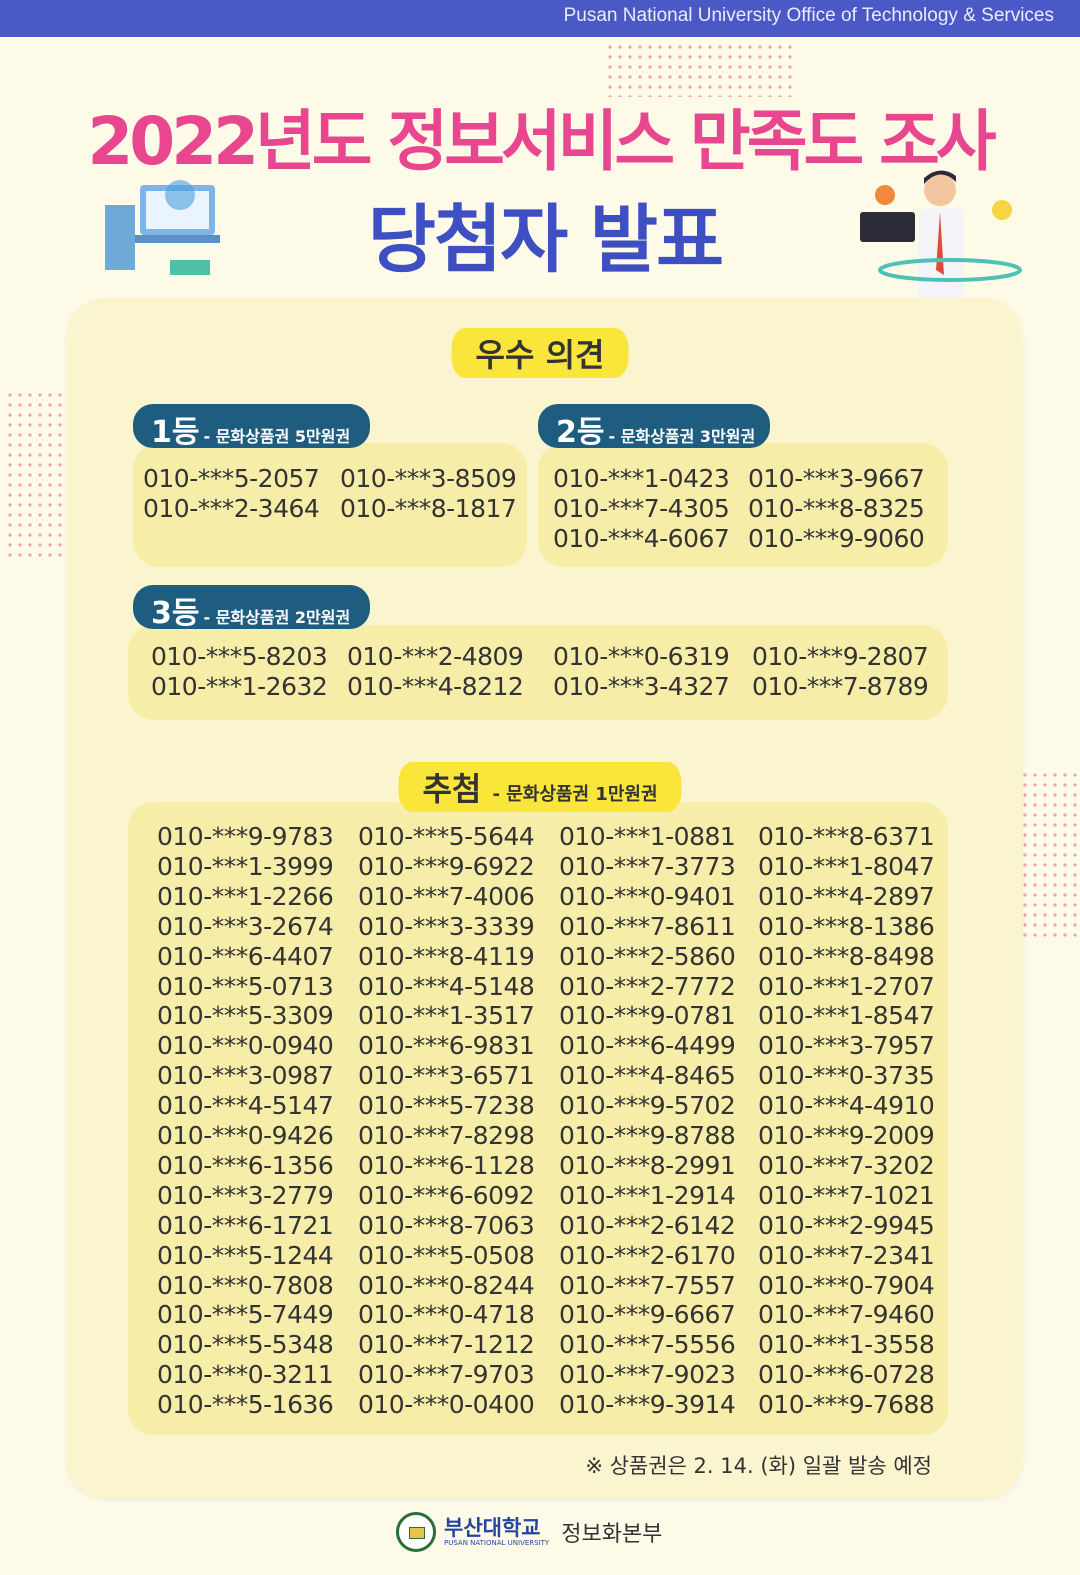 Image resolution: width=1080 pixels, height=1575 pixels. I want to click on university-seal-icon, so click(416, 1532).